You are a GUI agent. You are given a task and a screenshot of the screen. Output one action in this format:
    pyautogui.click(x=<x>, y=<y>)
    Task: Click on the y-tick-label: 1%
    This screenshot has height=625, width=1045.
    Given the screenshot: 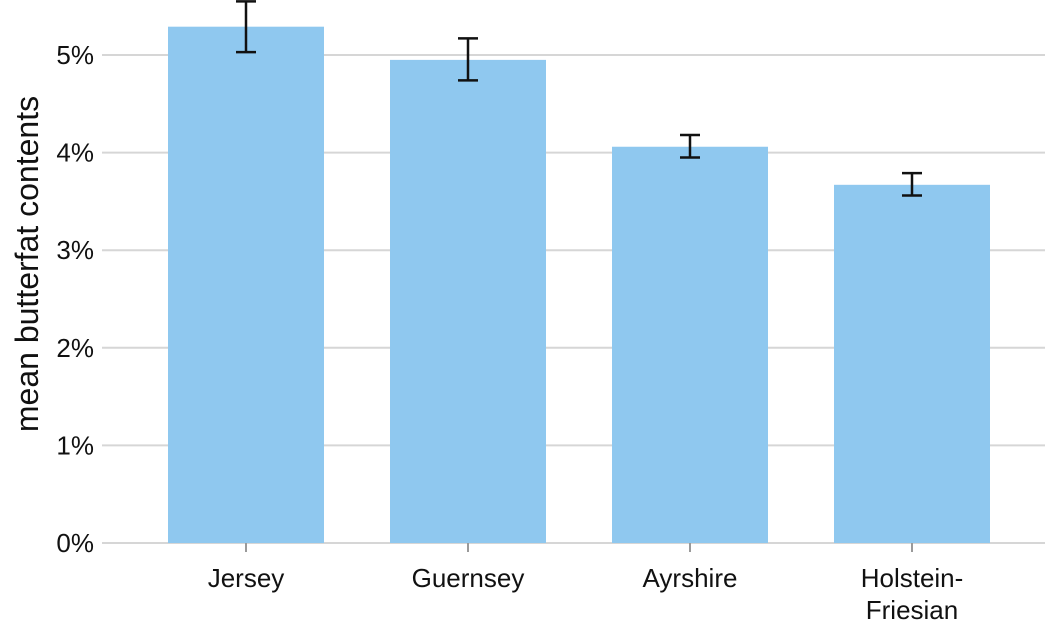 What is the action you would take?
    pyautogui.click(x=75, y=445)
    